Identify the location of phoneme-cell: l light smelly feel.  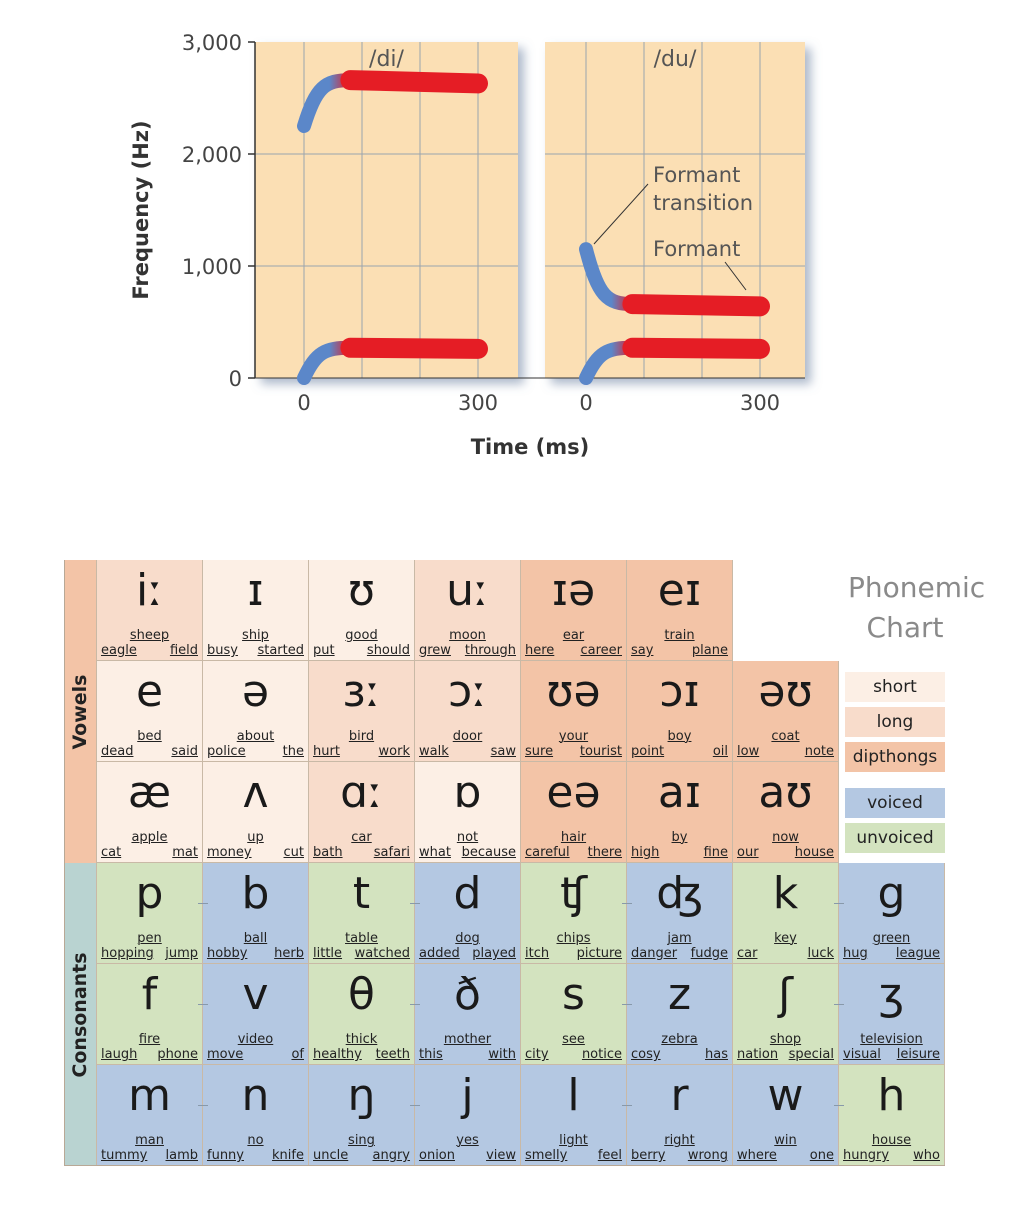
(574, 1115).